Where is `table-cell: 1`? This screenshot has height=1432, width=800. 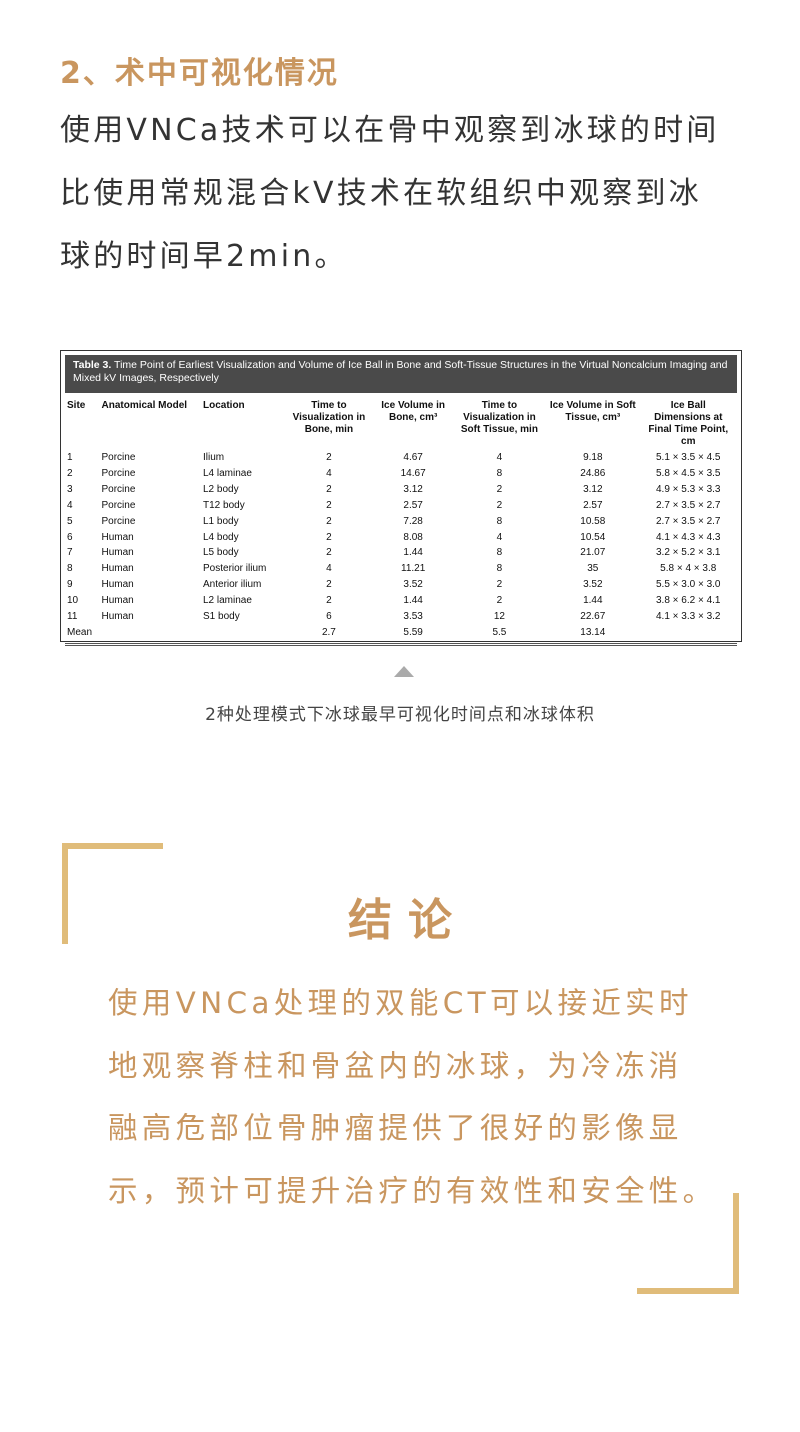
table-cell: 1 is located at coordinates (70, 457).